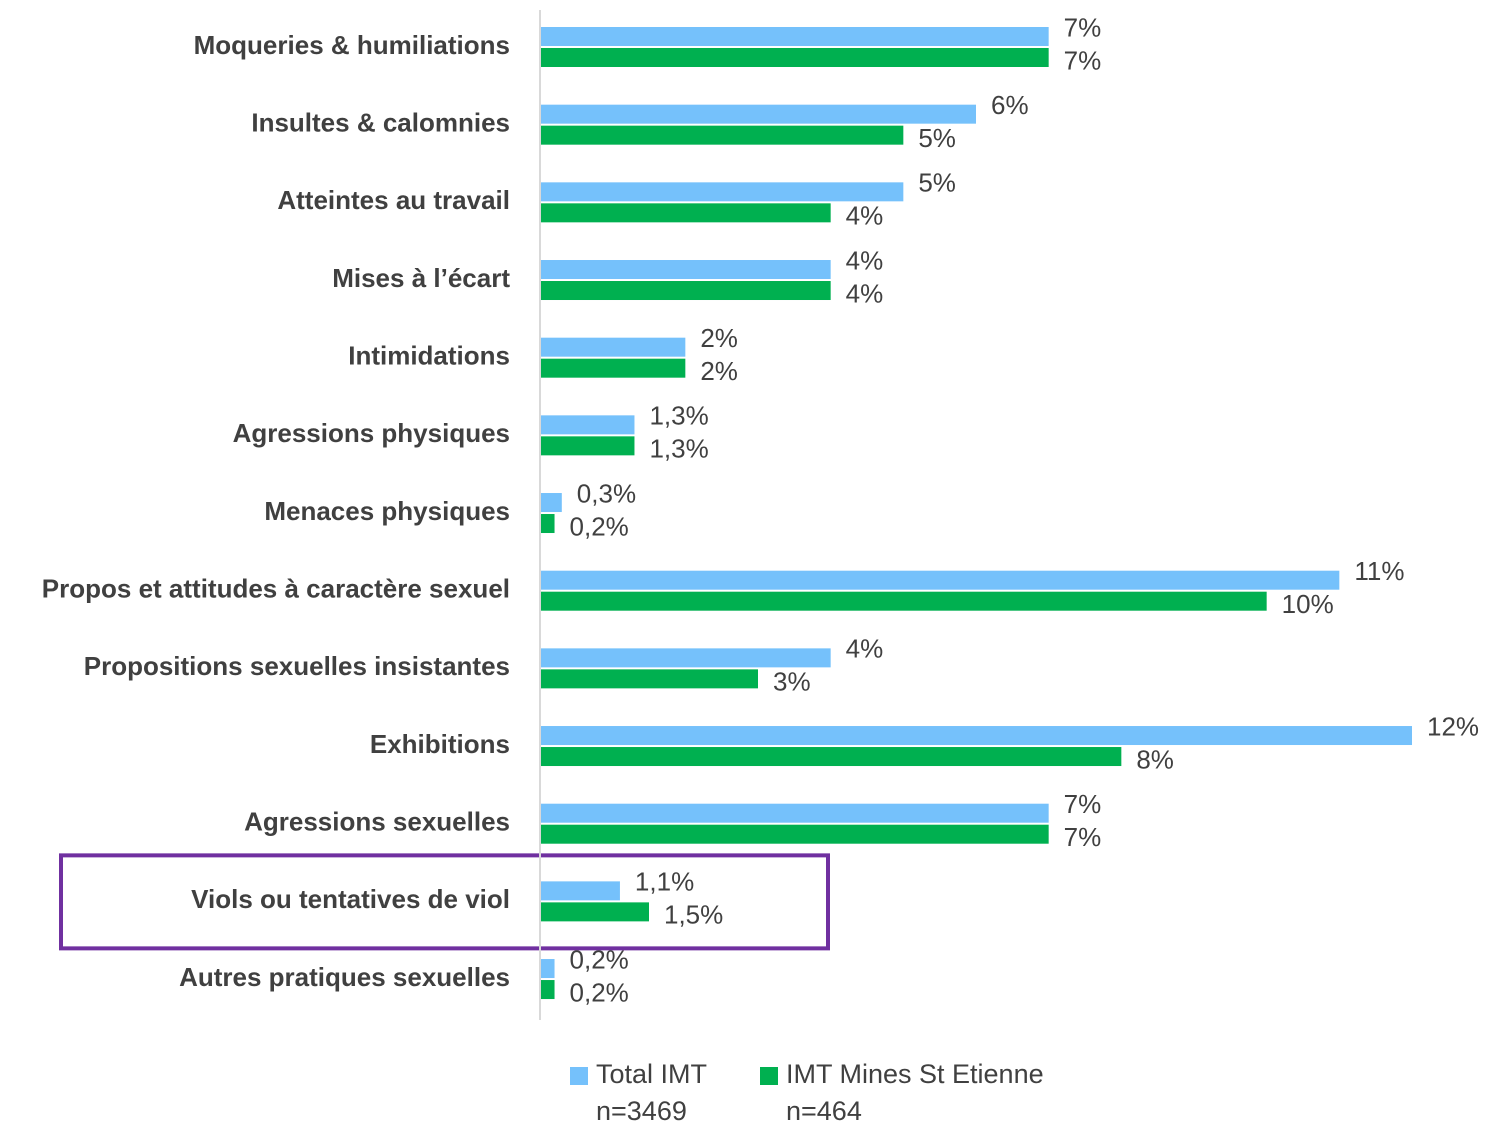 The height and width of the screenshot is (1132, 1489). What do you see at coordinates (276, 589) in the screenshot?
I see `category-label: Propos et attitudes à caractère sexuel` at bounding box center [276, 589].